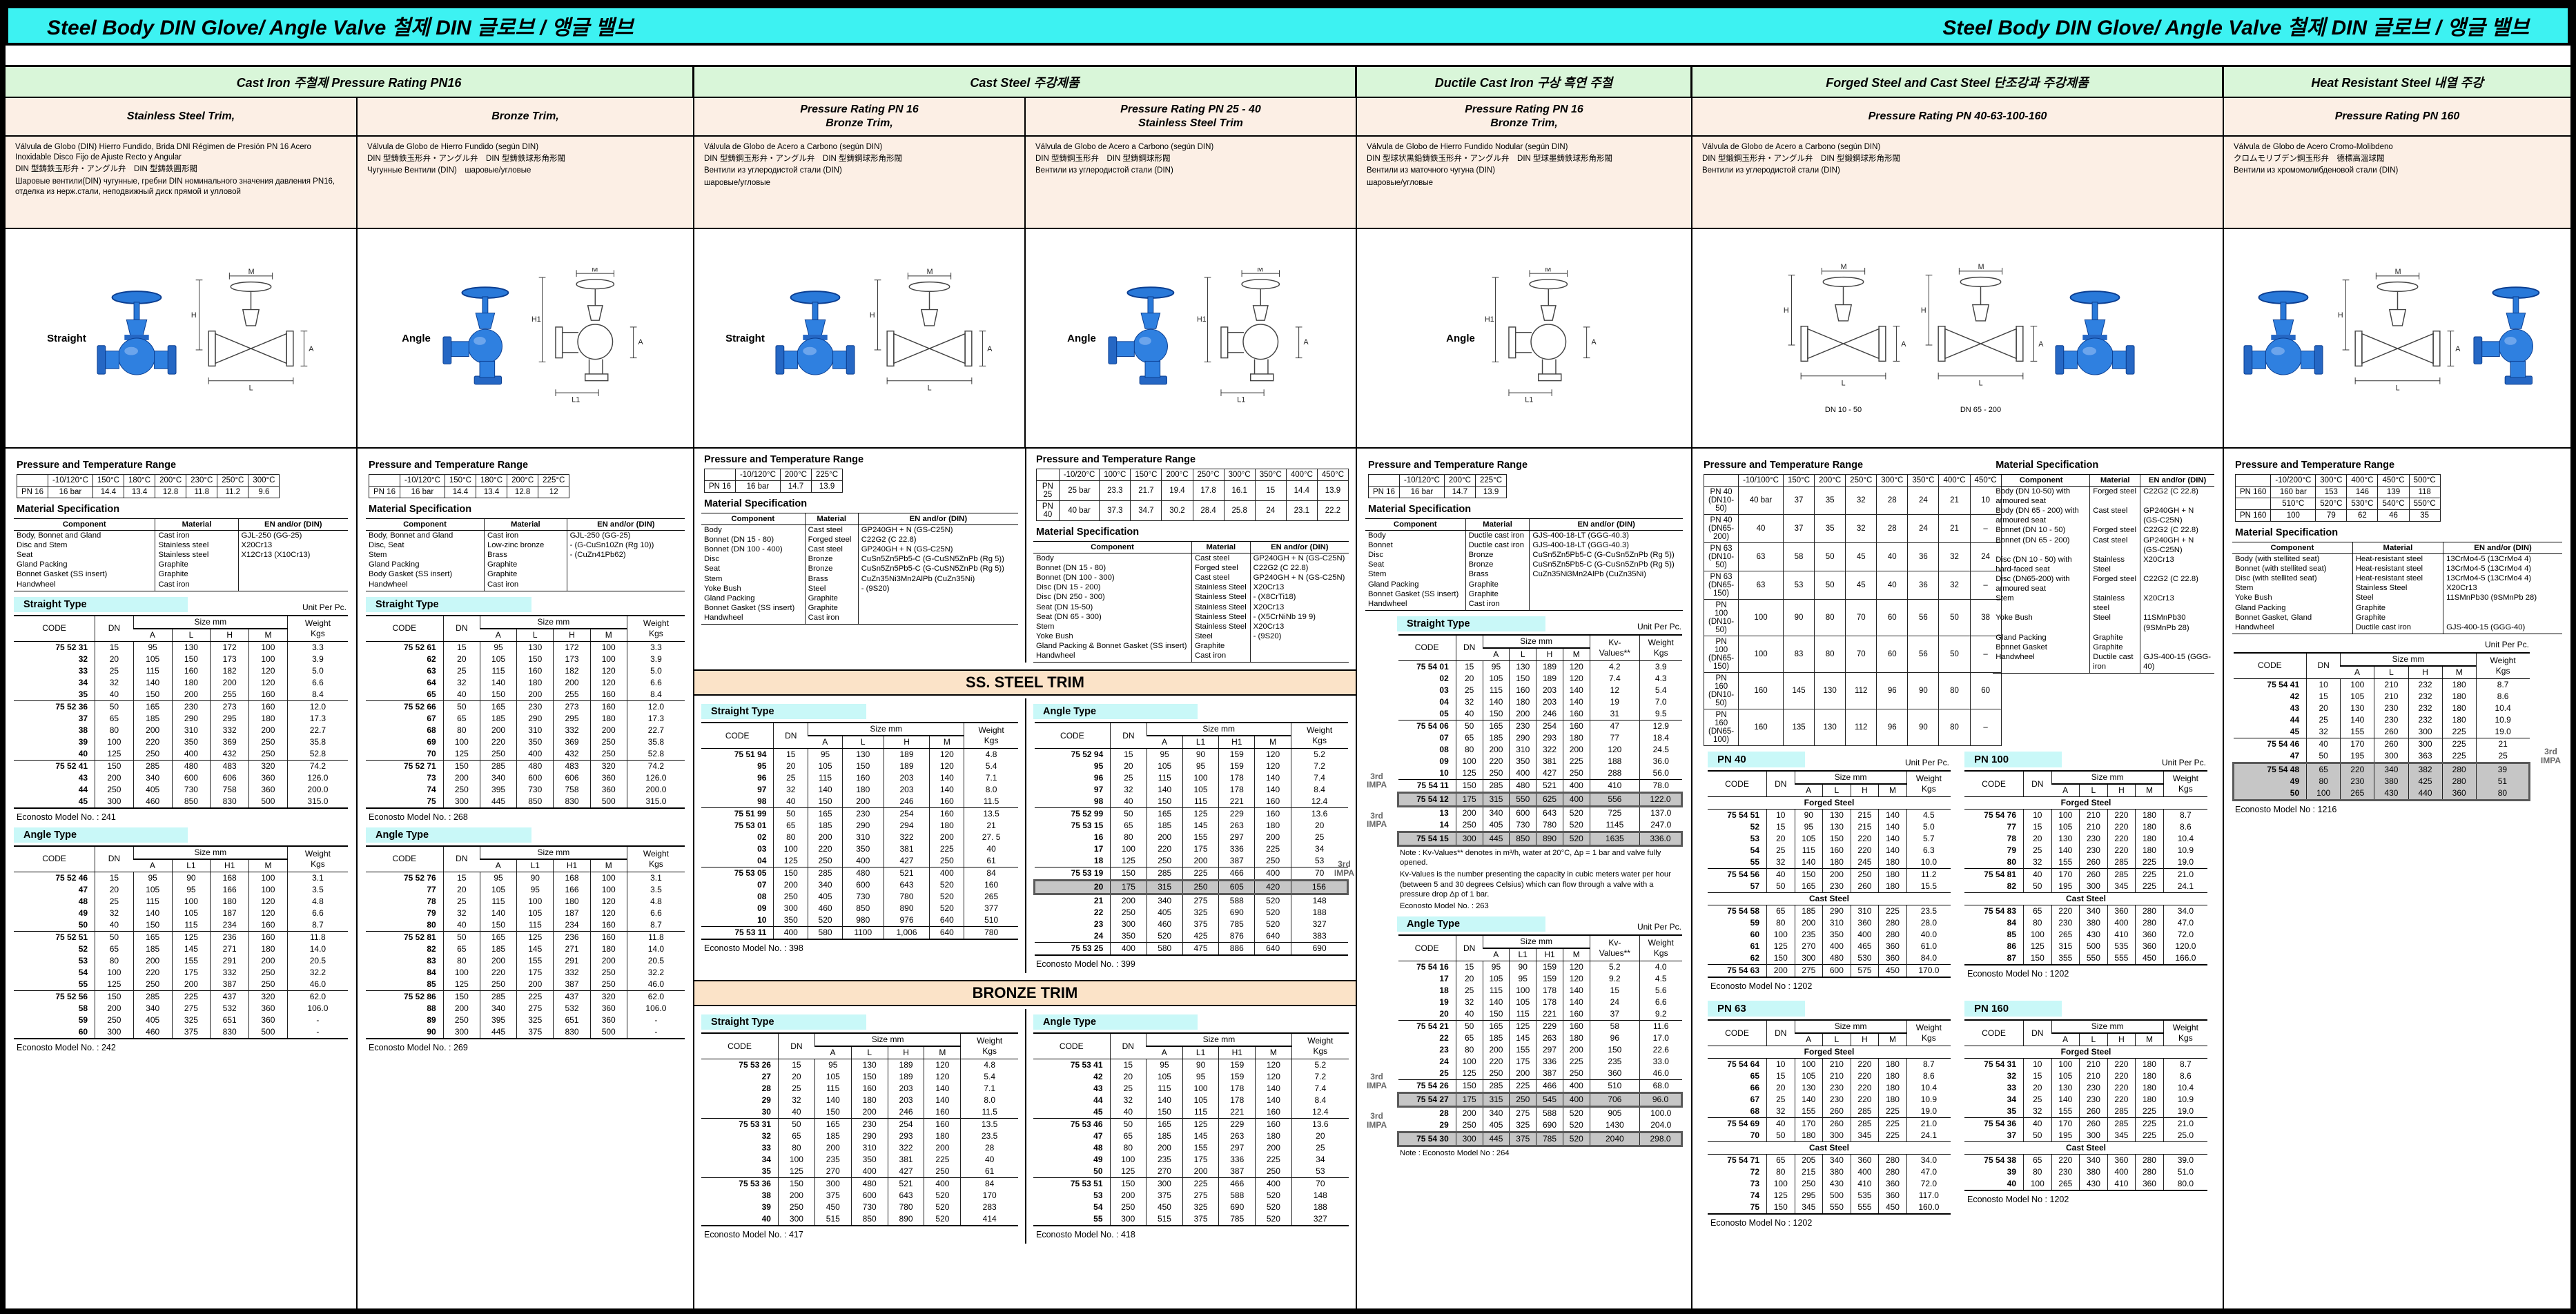 Image resolution: width=2576 pixels, height=1314 pixels. Describe the element at coordinates (1128, 754) in the screenshot. I see `cell: 15` at that location.